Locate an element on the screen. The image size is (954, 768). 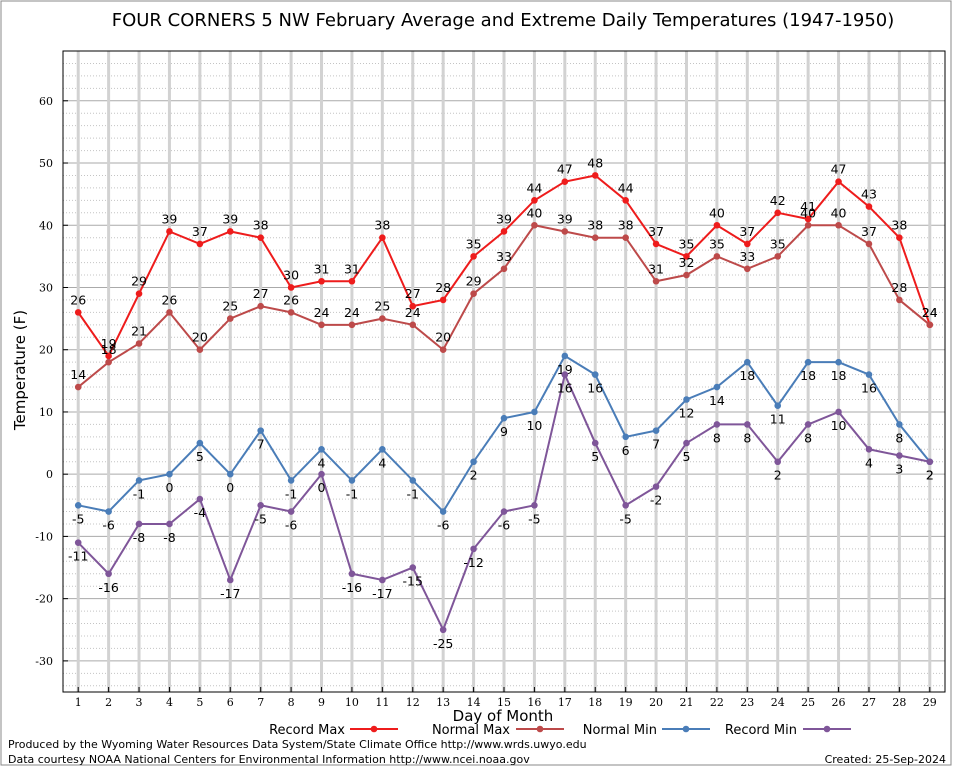
data-label: 16 is located at coordinates (595, 388).